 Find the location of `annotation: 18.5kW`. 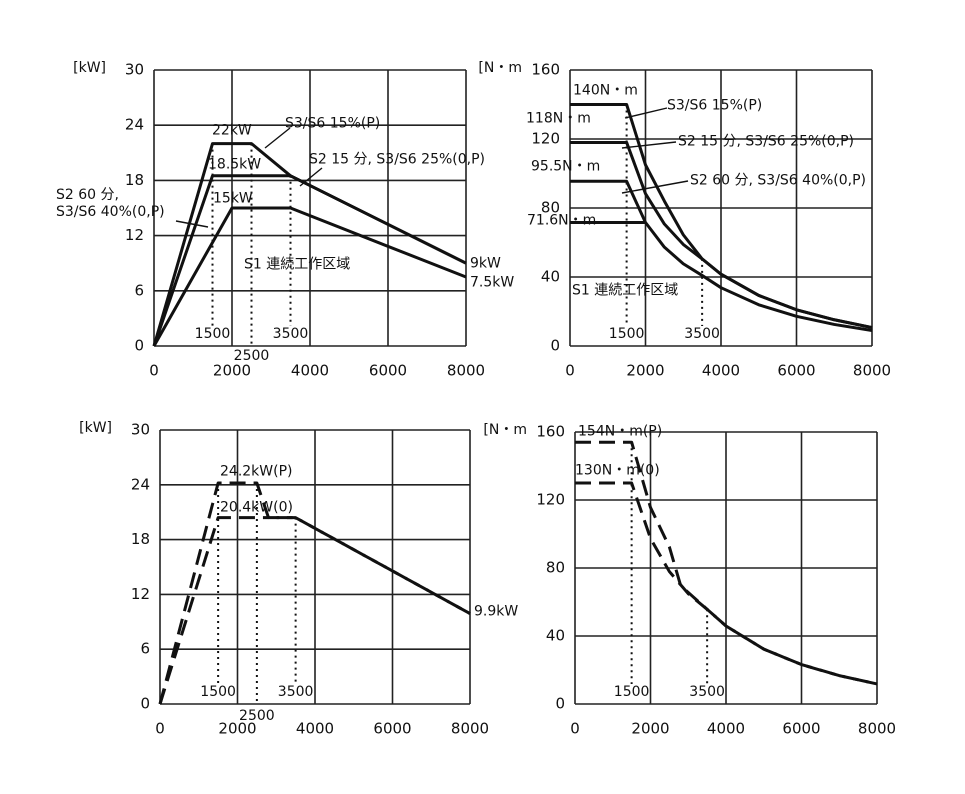

annotation: 18.5kW is located at coordinates (235, 164).